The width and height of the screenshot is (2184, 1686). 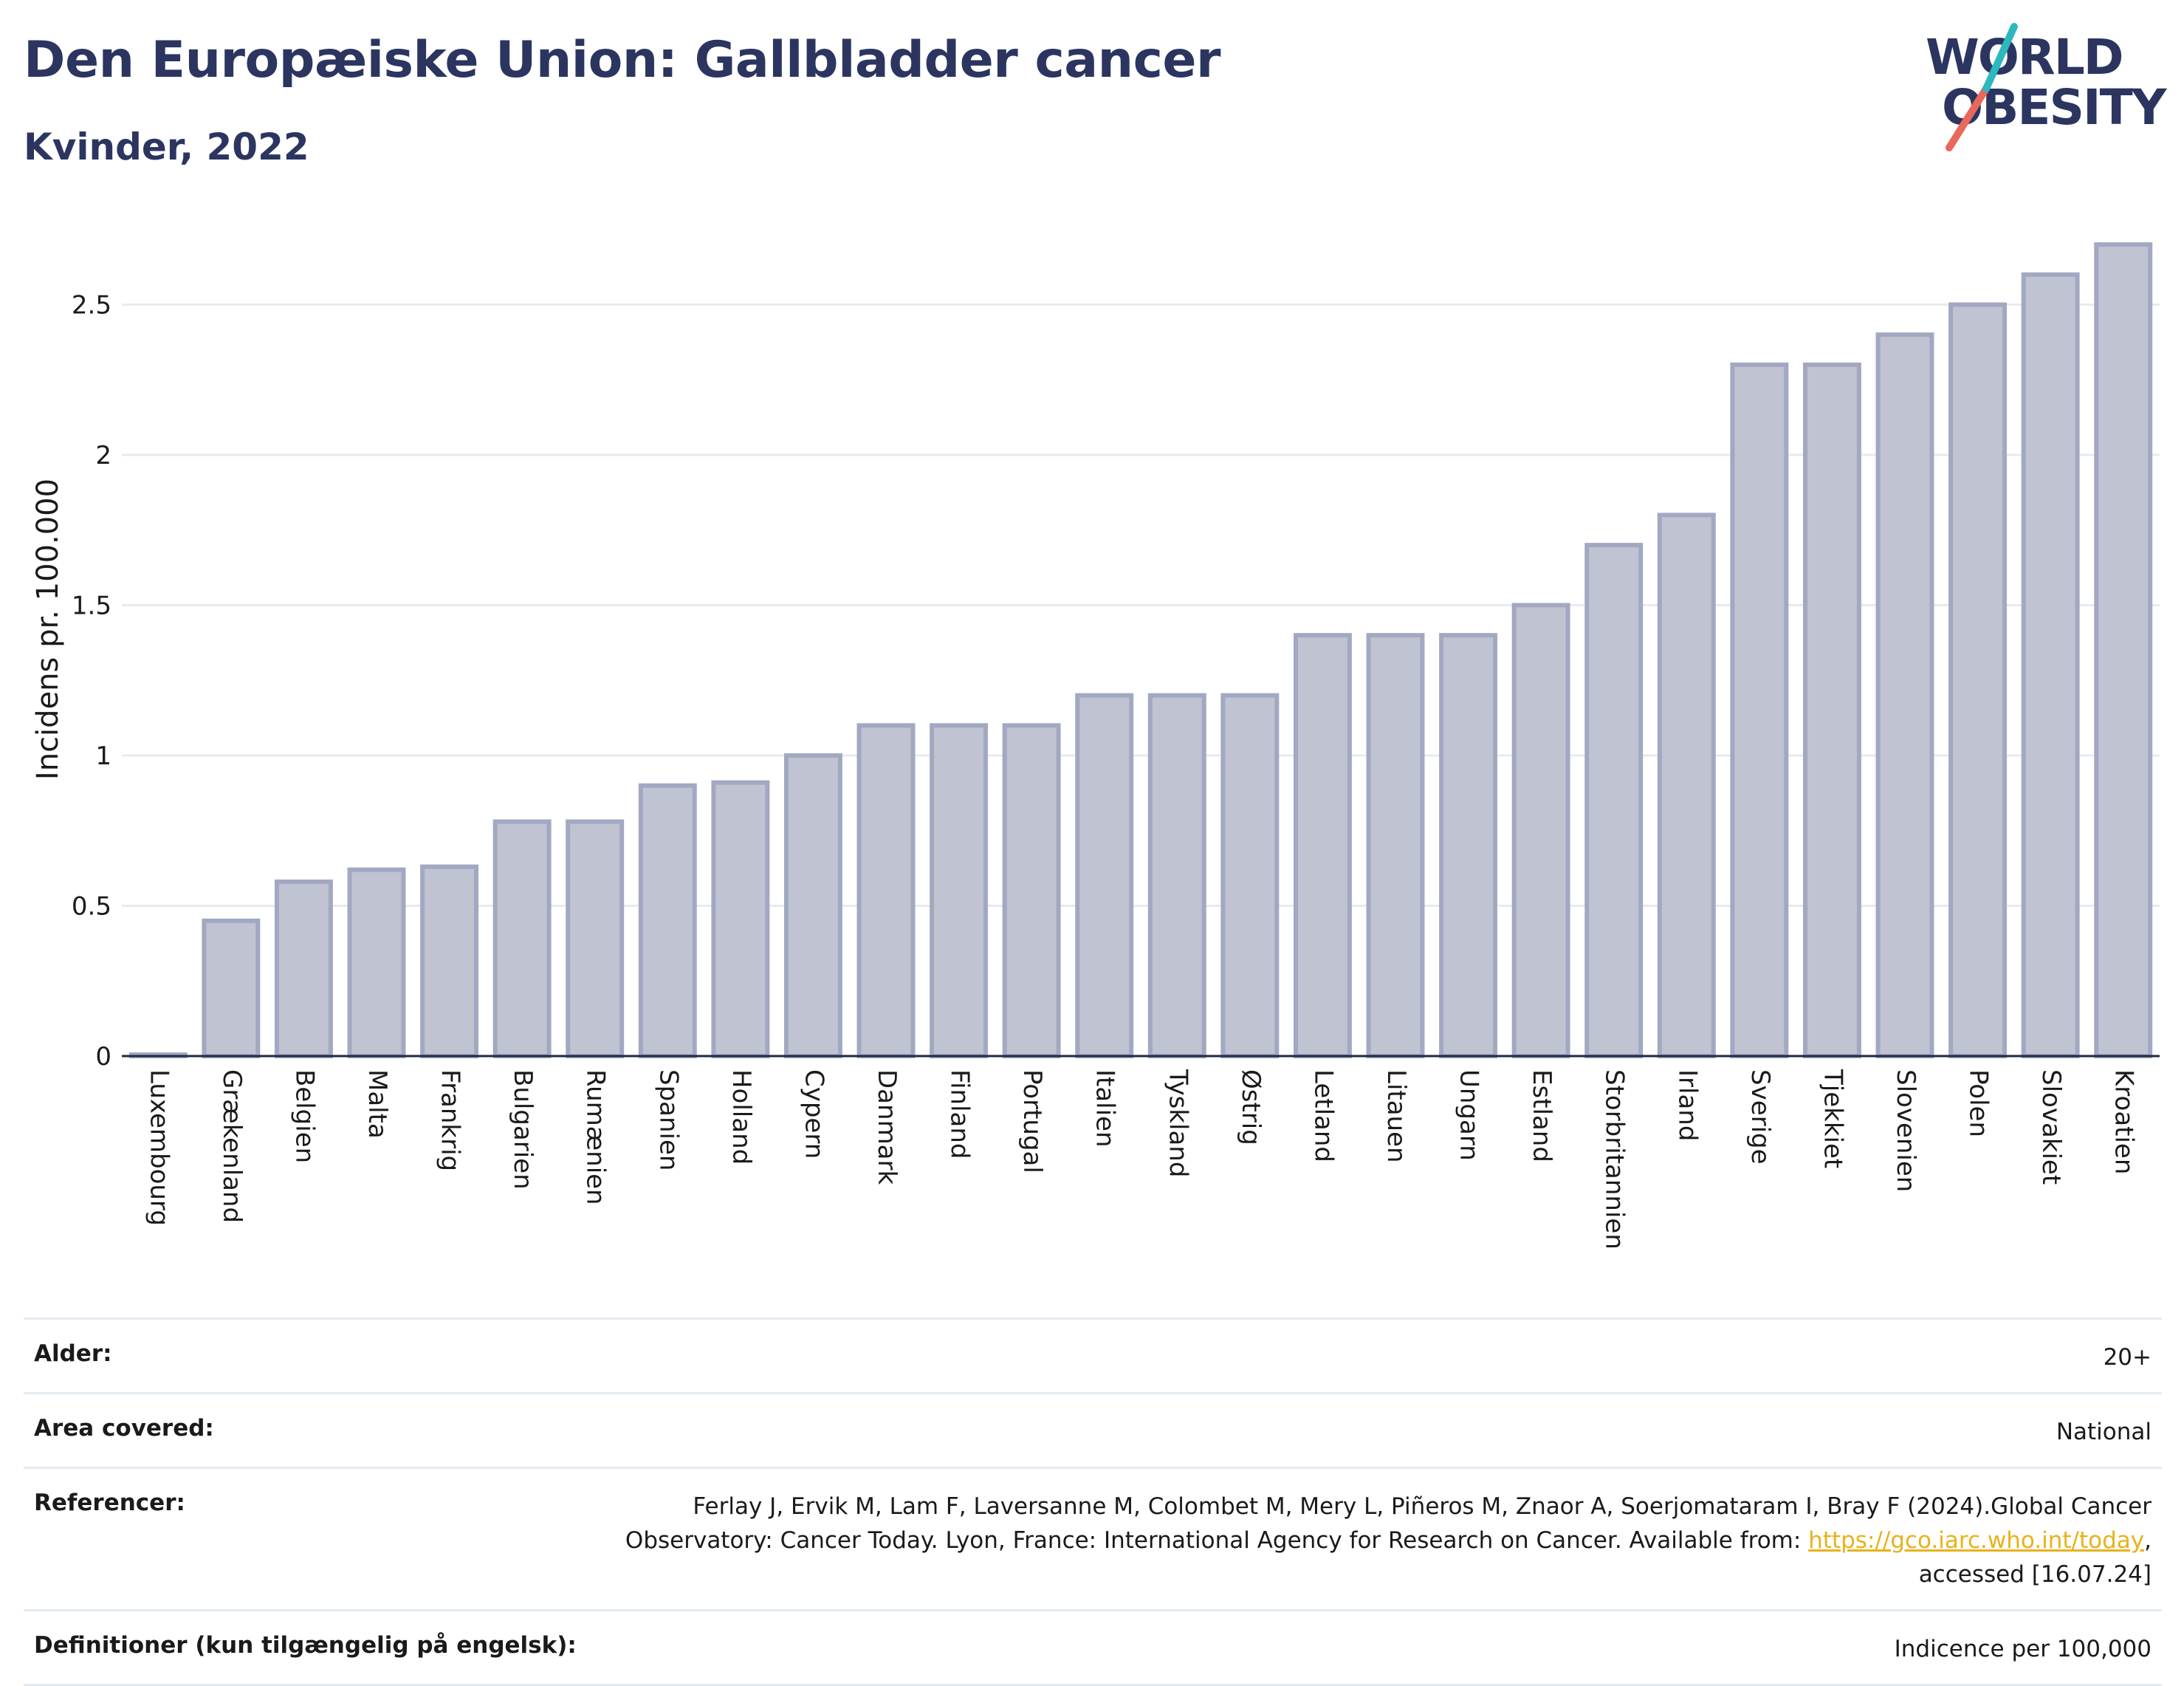 I want to click on x-tick-label: Holland, so click(x=742, y=1117).